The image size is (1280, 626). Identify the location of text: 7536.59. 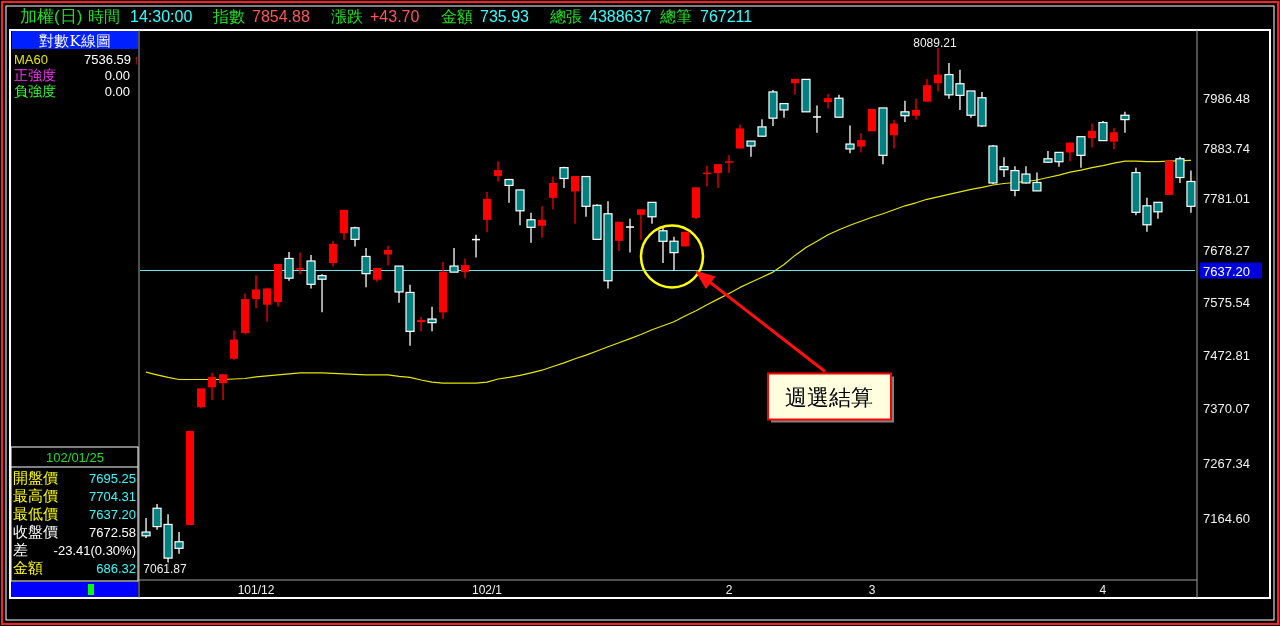
(107, 59).